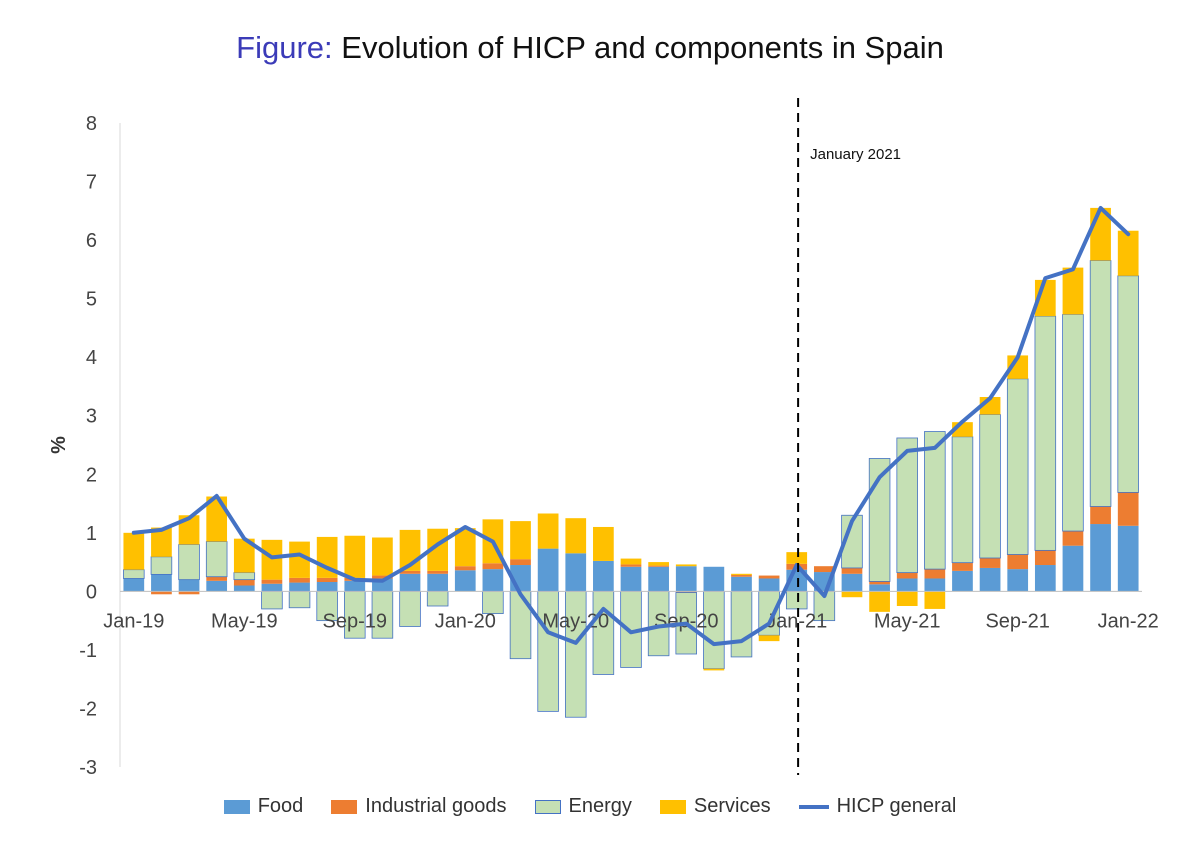 This screenshot has height=854, width=1200. What do you see at coordinates (91, 592) in the screenshot?
I see `y-tick-label: 0` at bounding box center [91, 592].